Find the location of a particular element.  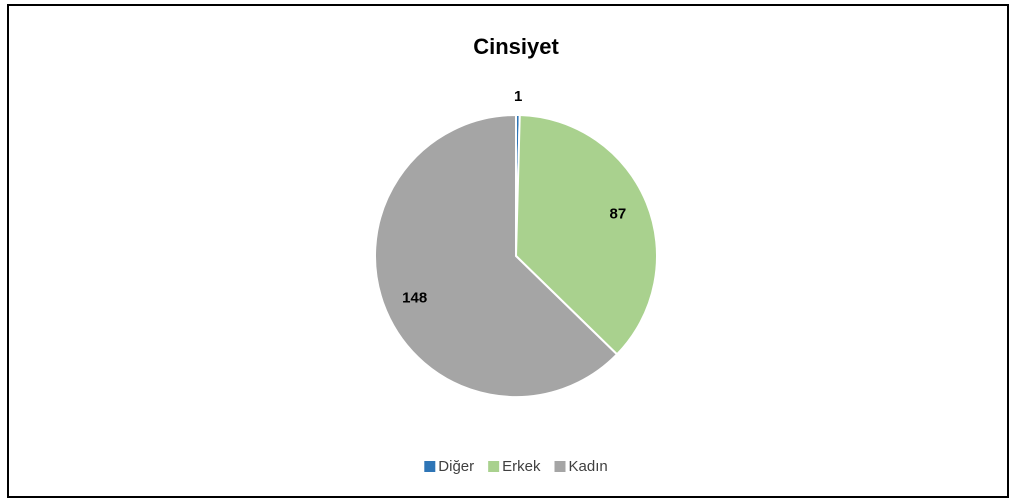

legend-label: Erkek is located at coordinates (521, 466).